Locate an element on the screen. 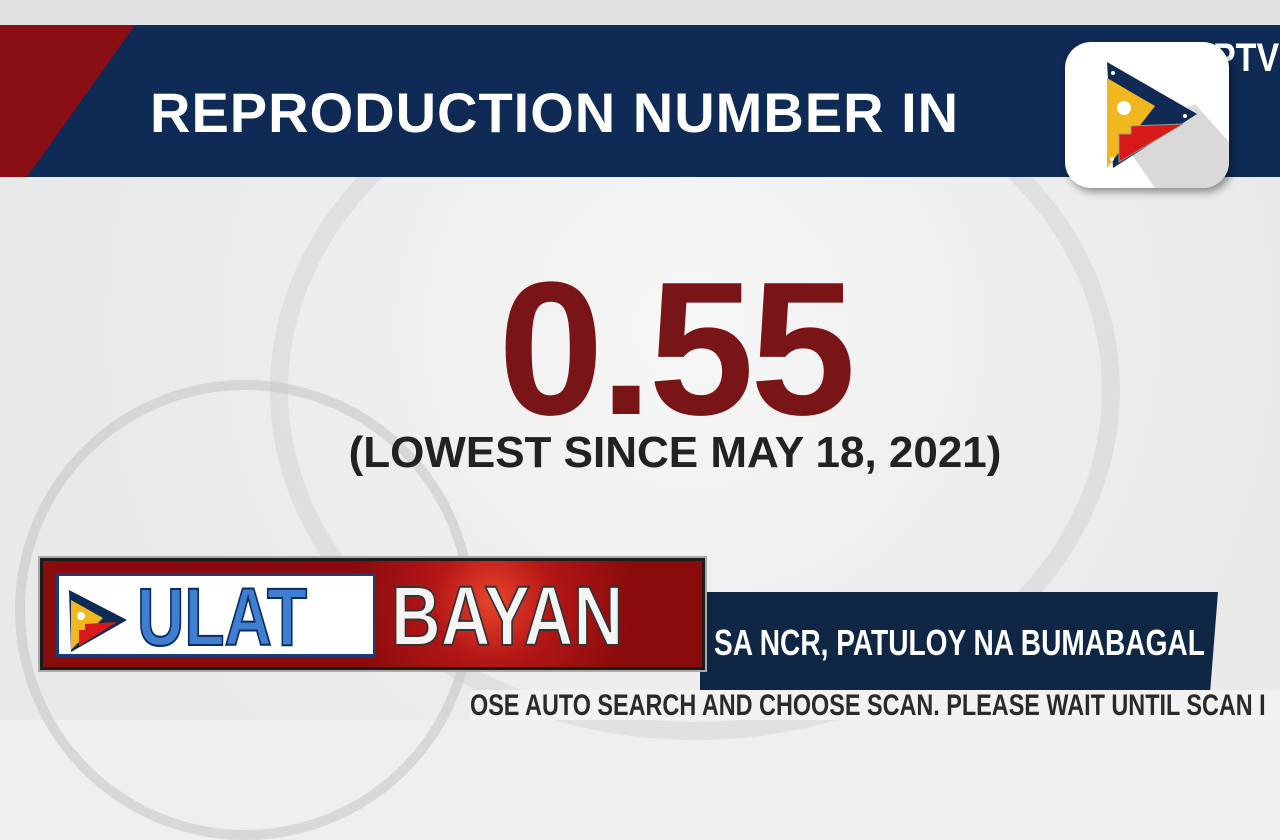  top-strip is located at coordinates (640, 12).